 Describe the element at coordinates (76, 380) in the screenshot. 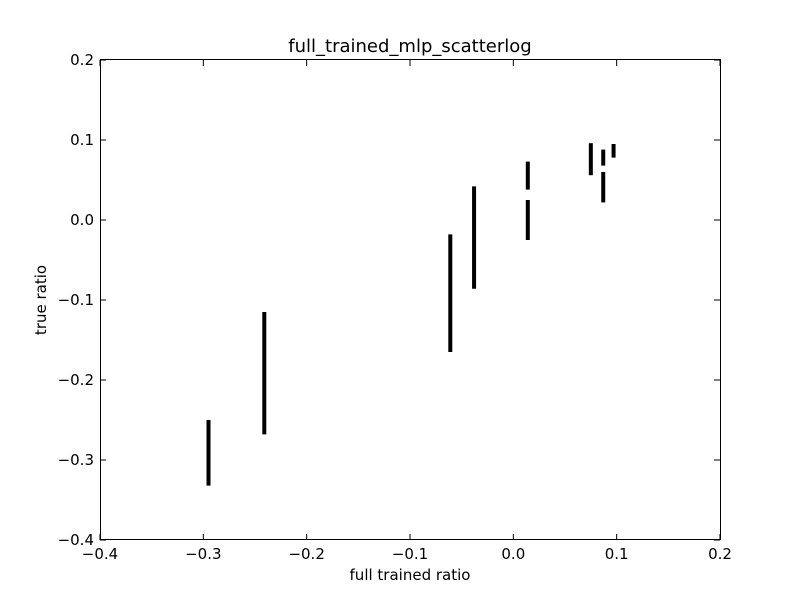

I see `y-tick-label: −0.2` at that location.